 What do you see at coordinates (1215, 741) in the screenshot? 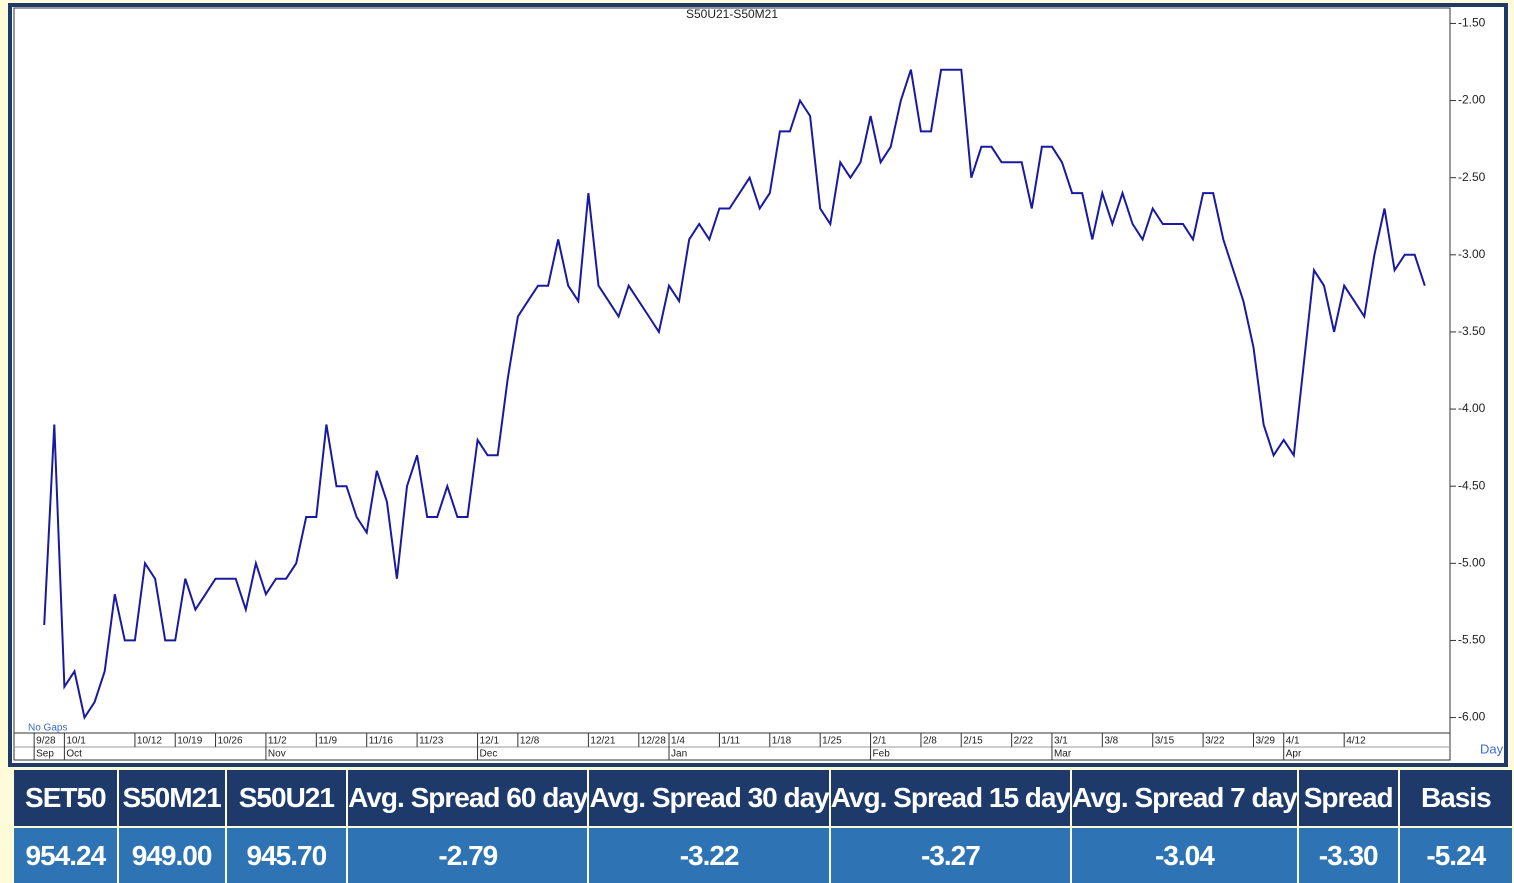
I see `x-tick-label: 3/22` at bounding box center [1215, 741].